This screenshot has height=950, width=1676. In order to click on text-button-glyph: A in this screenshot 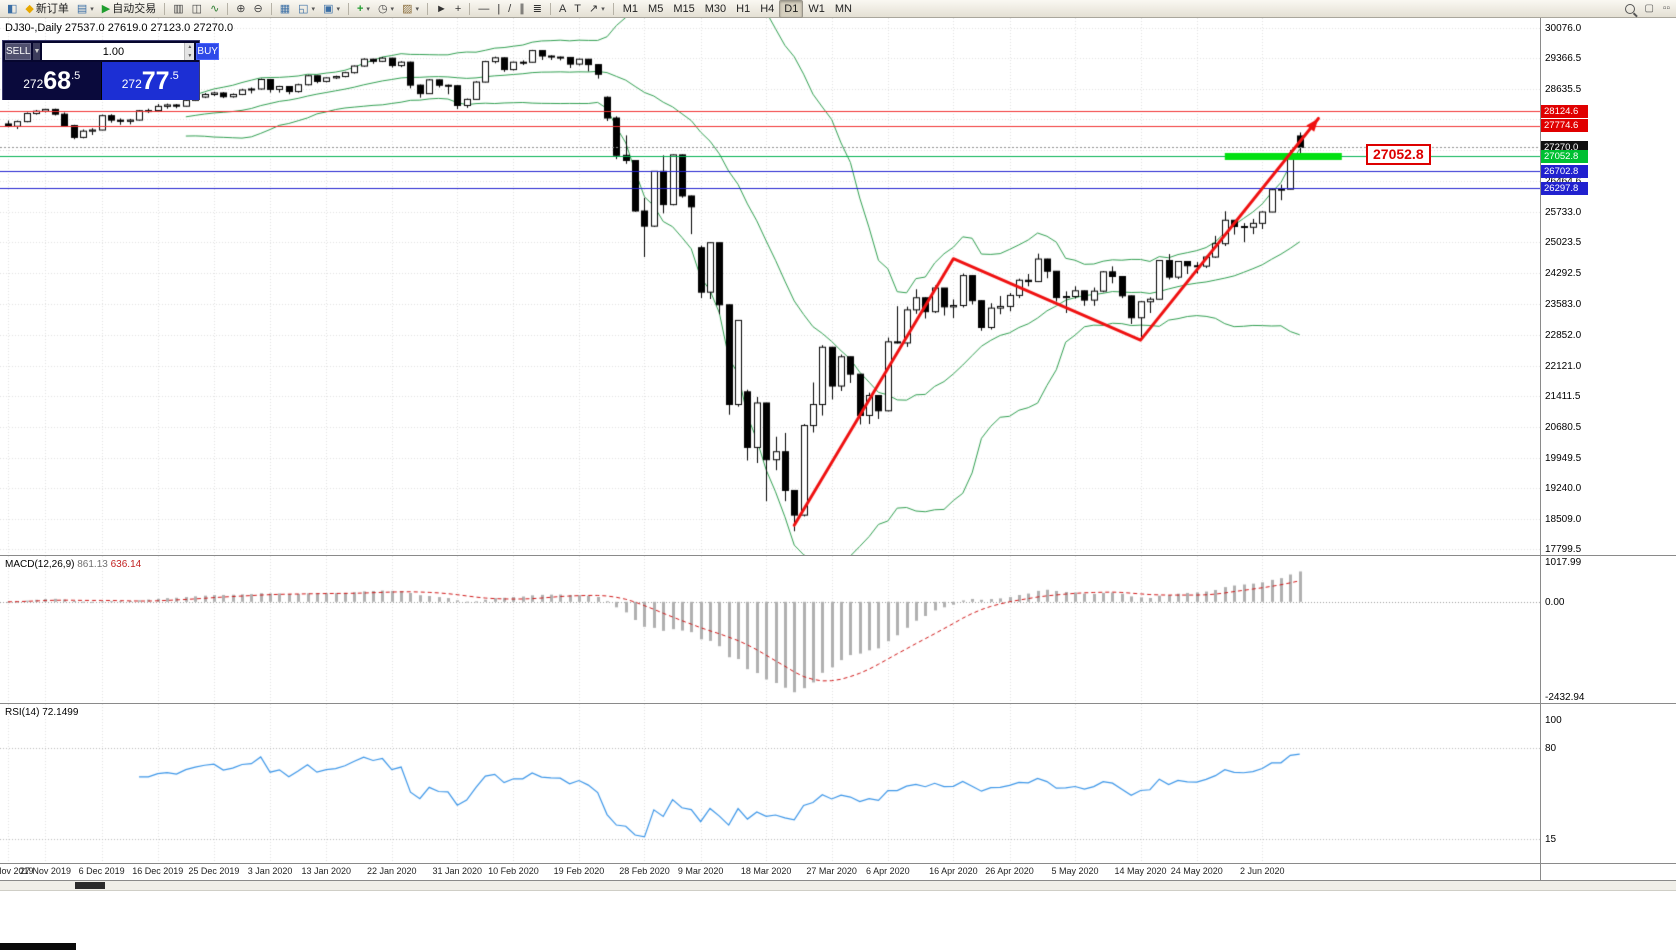, I will do `click(562, 8)`.